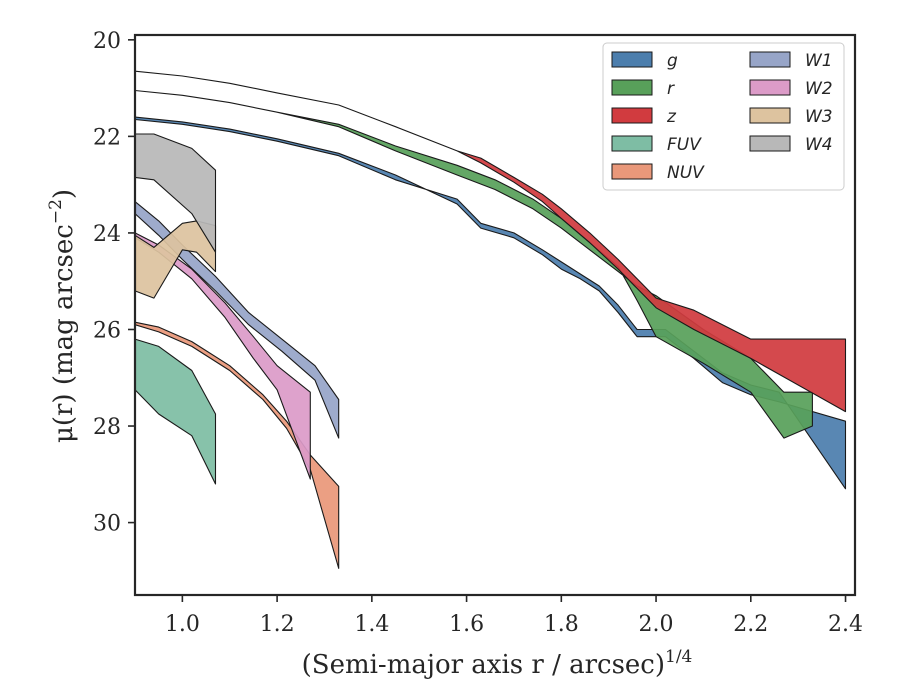  I want to click on x-axis-ticks: 1.0 1.2 1.4 1.6 1.8 2.0 2.2 2.4, so click(514, 616).